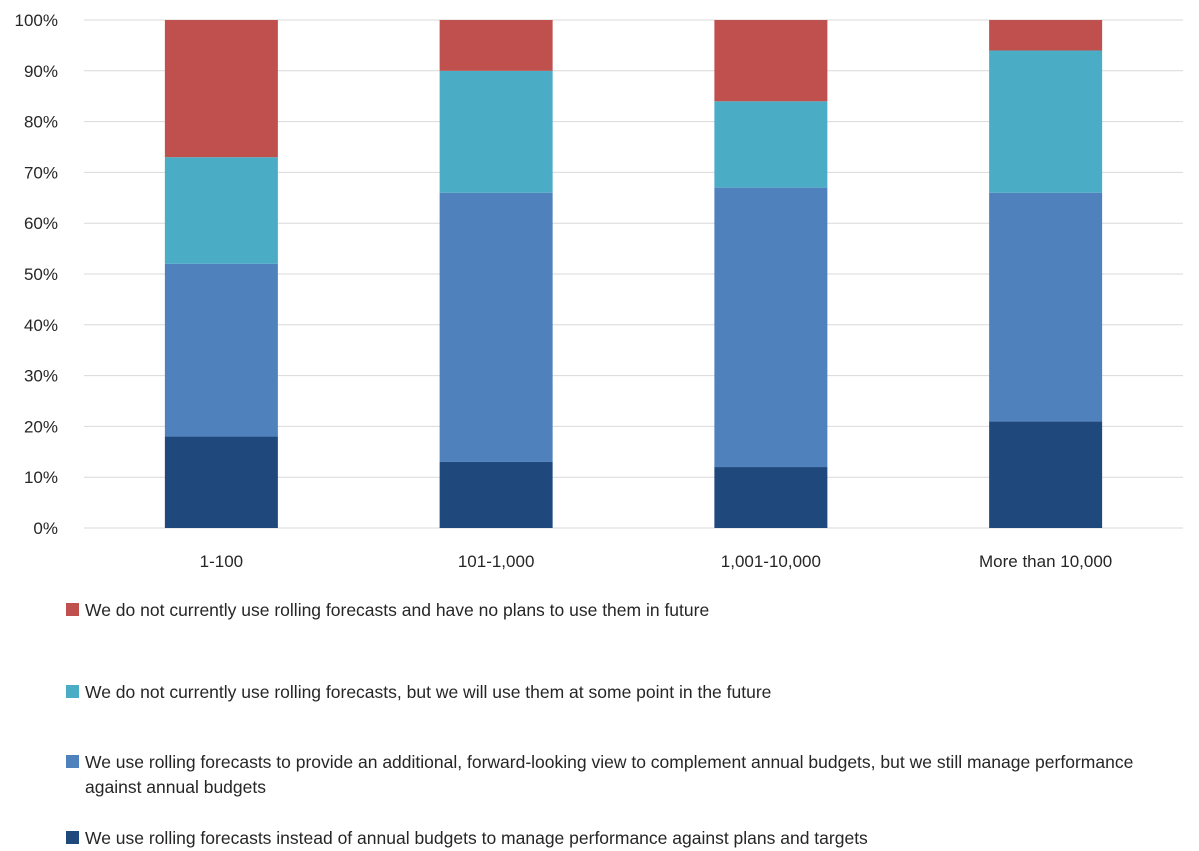 Image resolution: width=1199 pixels, height=851 pixels. I want to click on y-tick-label: 70%, so click(41, 172).